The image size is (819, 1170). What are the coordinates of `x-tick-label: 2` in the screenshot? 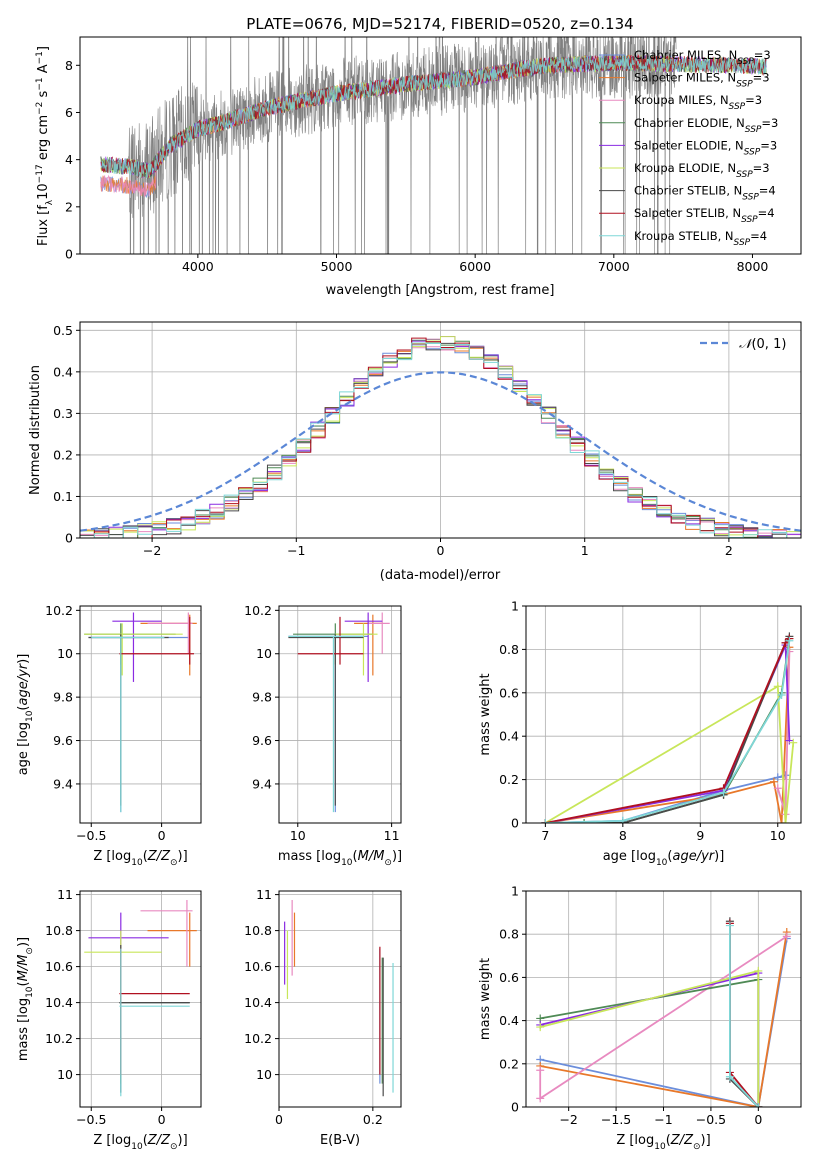 It's located at (729, 550).